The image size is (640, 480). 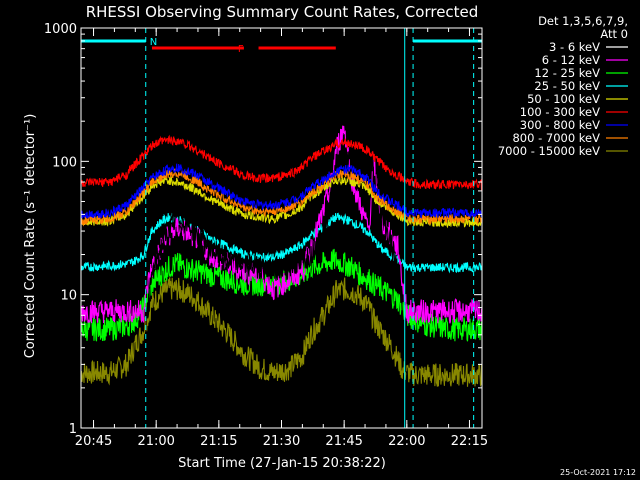 I want to click on flag-label-N: N, so click(x=153, y=42).